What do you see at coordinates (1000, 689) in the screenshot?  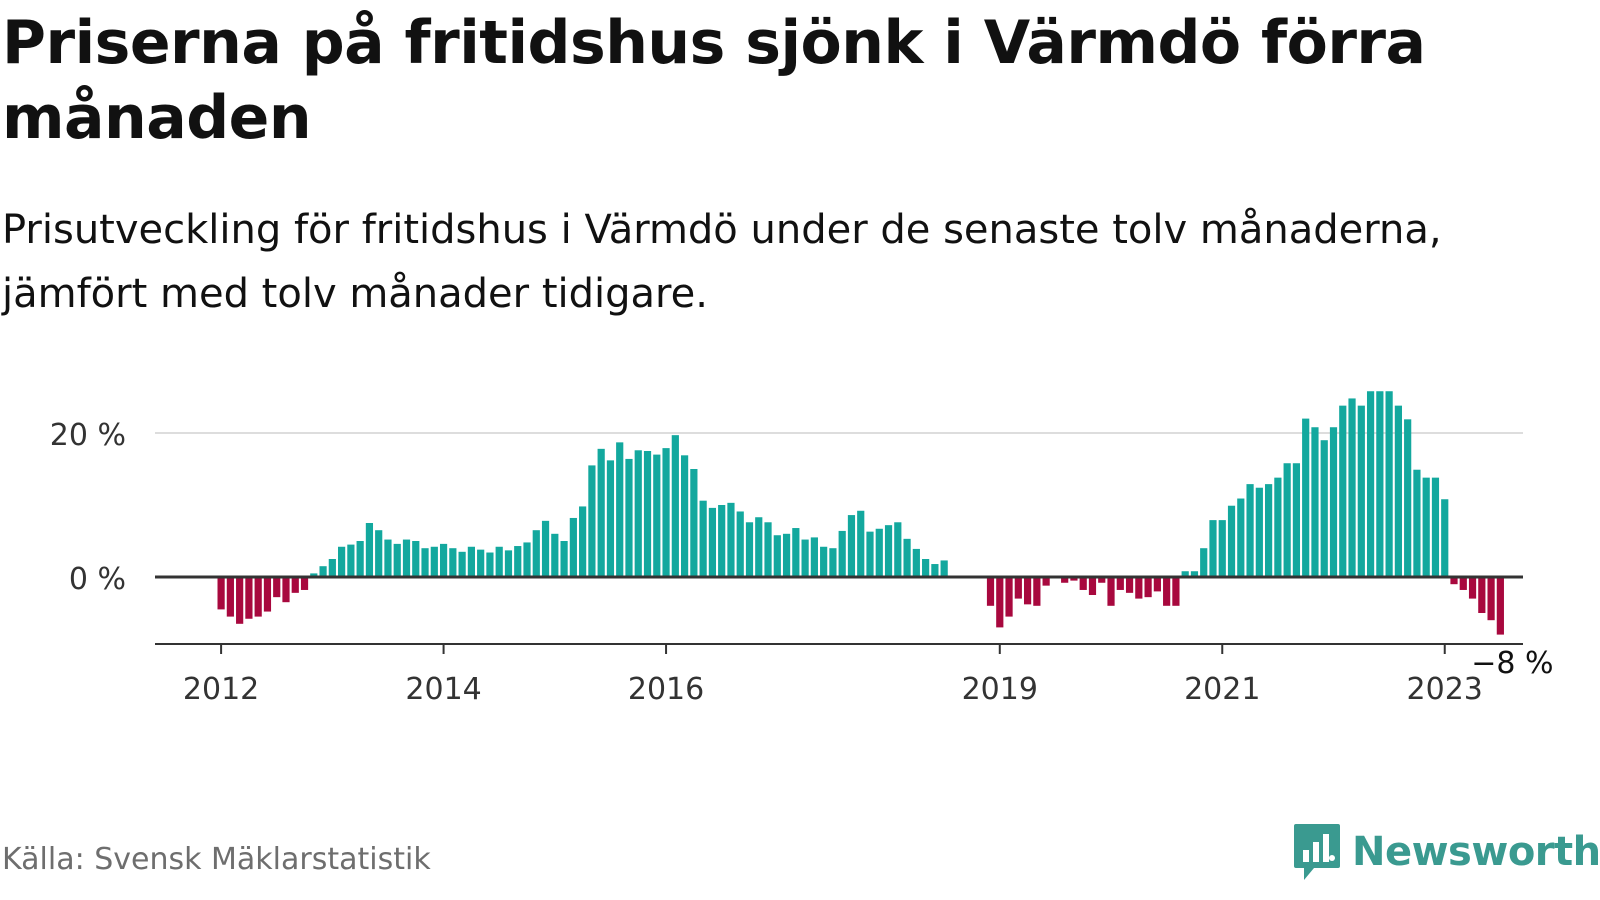 I see `x-tick-label: 2019` at bounding box center [1000, 689].